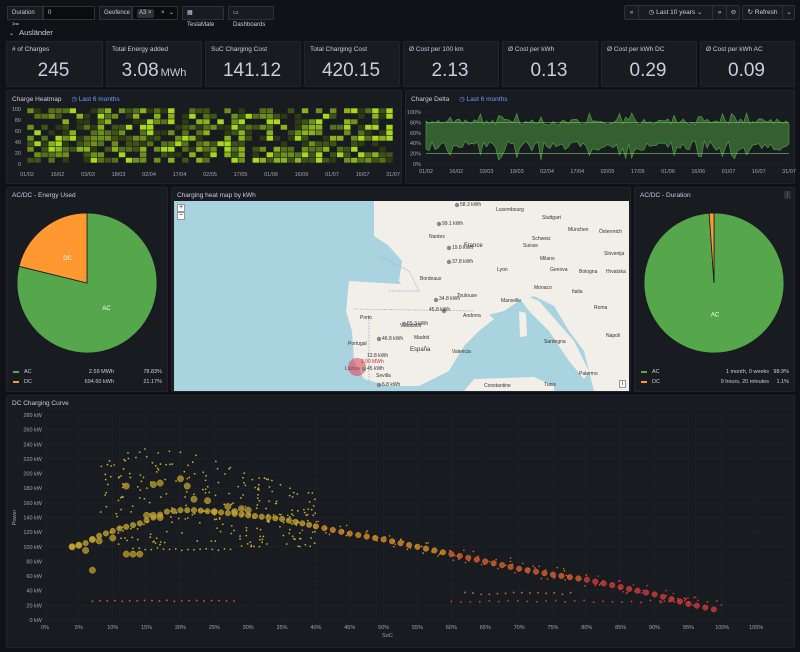  Describe the element at coordinates (119, 175) in the screenshot. I see `x-tick-label: 18/03` at that location.